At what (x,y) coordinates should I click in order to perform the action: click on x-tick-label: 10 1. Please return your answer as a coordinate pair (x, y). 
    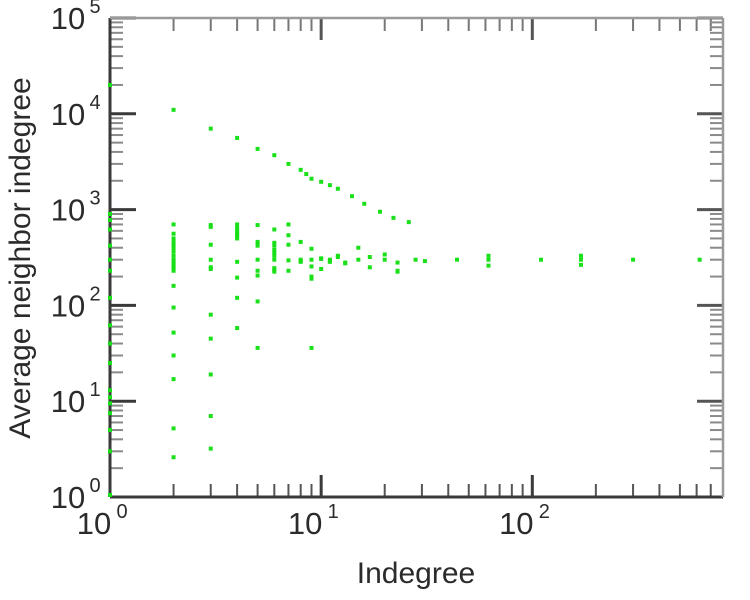
    Looking at the image, I should click on (313, 521).